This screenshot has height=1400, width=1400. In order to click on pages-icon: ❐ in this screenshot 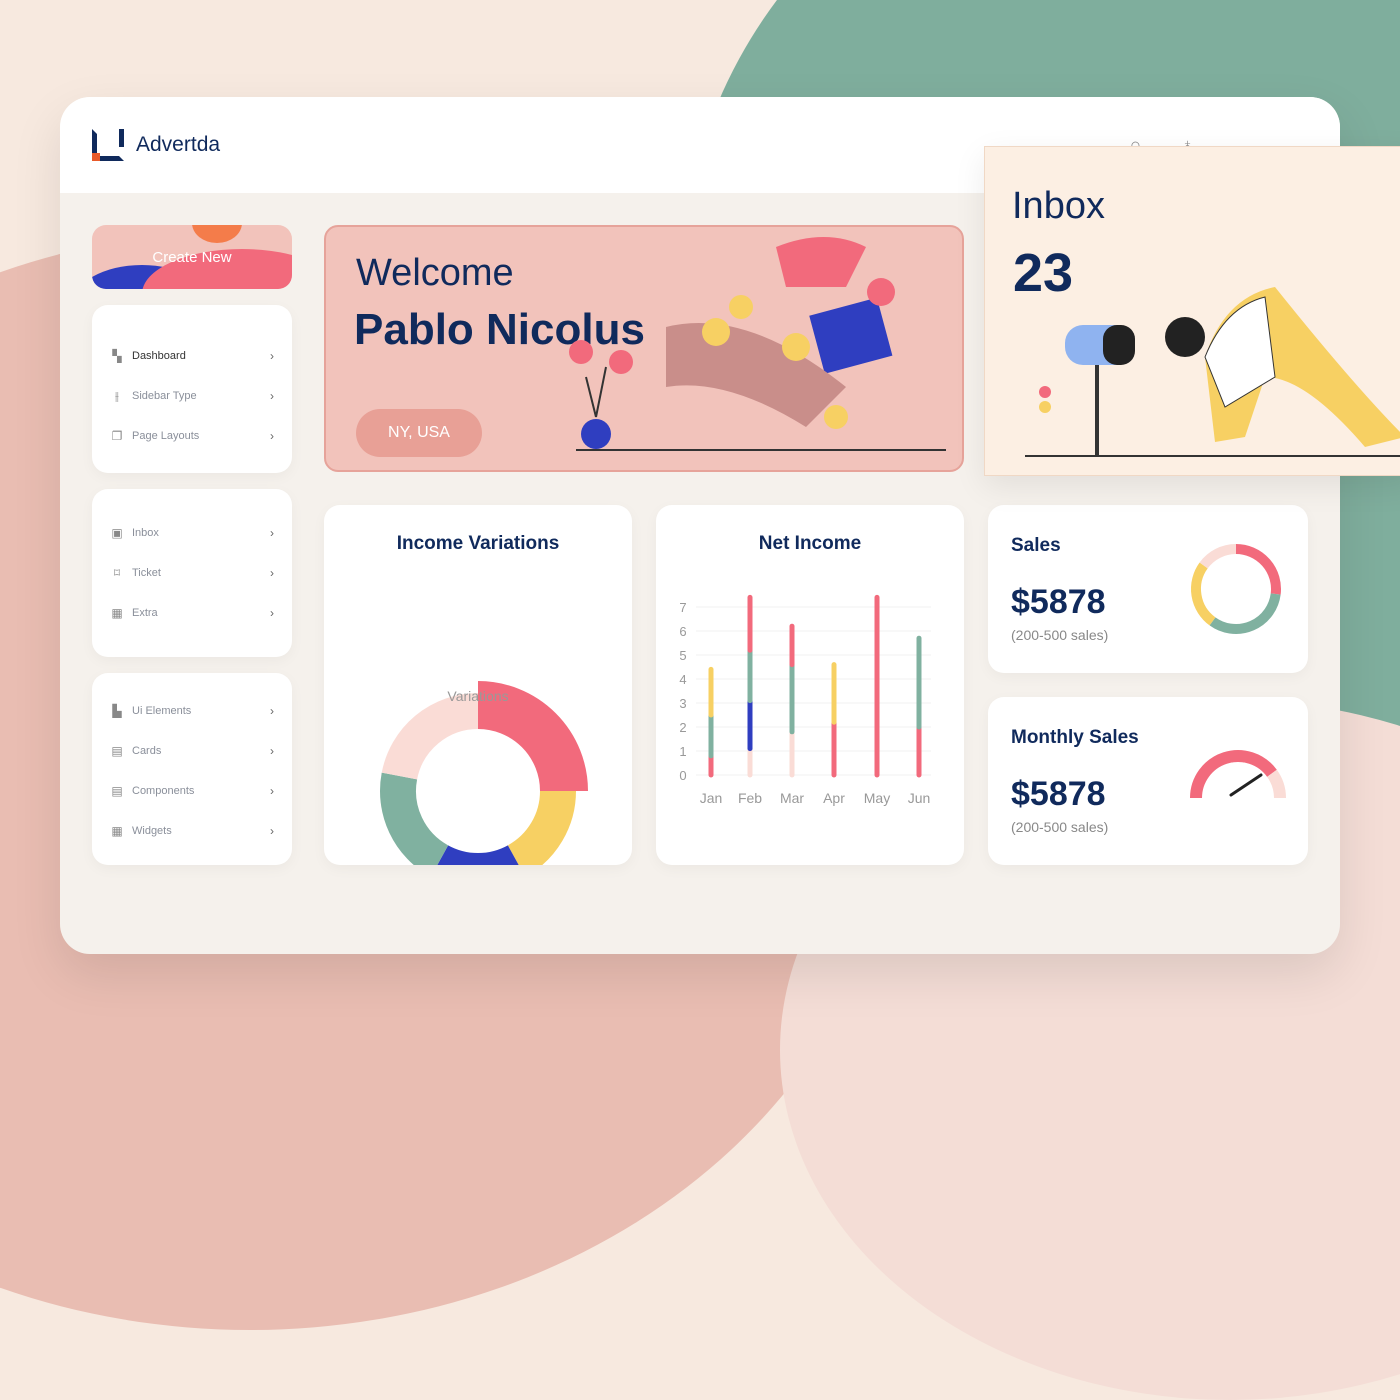, I will do `click(117, 436)`.